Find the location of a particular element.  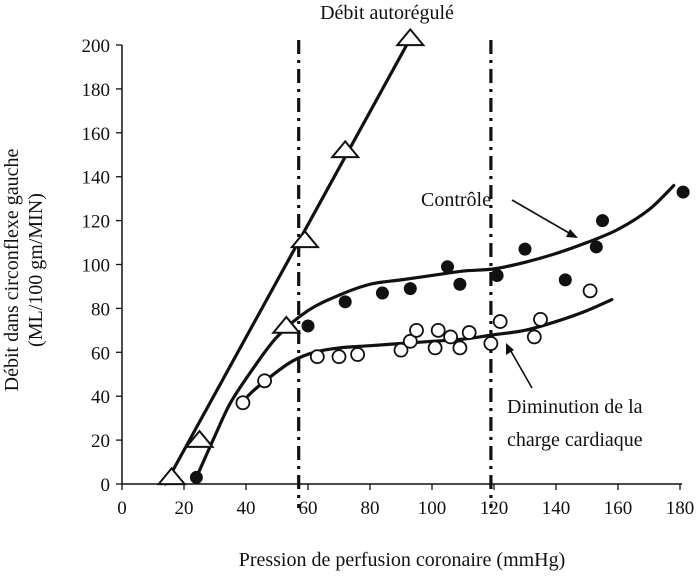

y-tick-label: 200 is located at coordinates (96, 46).